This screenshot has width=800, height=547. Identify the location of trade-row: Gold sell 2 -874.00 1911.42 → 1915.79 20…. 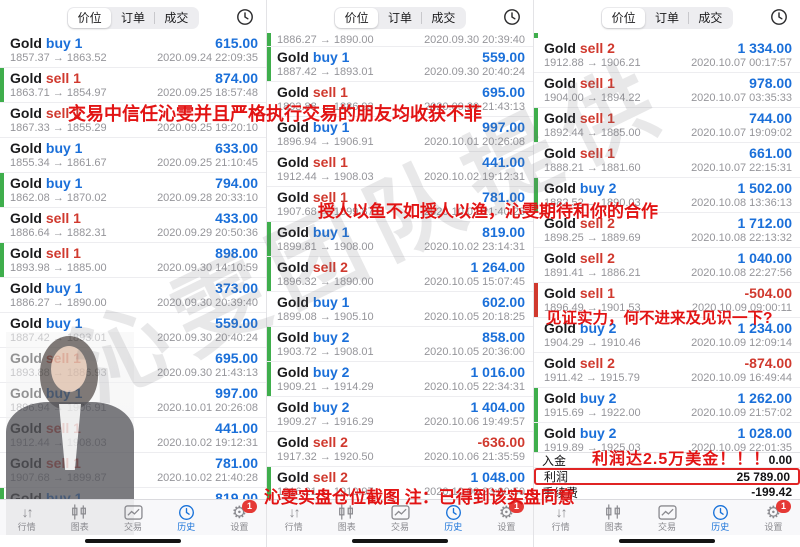
(667, 370).